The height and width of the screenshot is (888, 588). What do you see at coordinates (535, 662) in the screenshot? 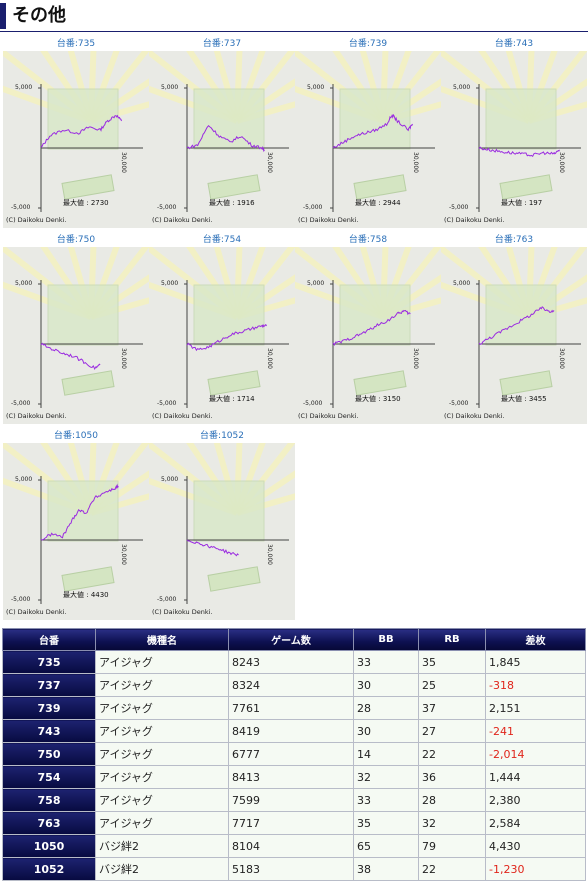
I see `coin-diff-cell: 1,845` at bounding box center [535, 662].